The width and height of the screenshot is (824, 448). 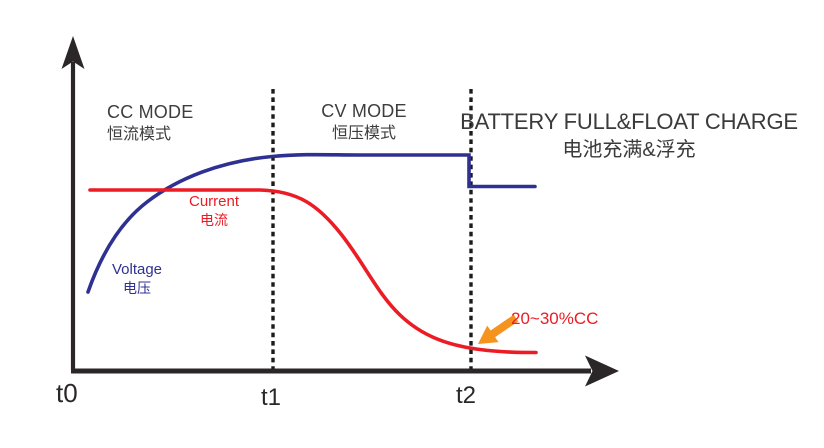 What do you see at coordinates (555, 318) in the screenshot?
I see `cc-tail-annotation: 20~30%CC` at bounding box center [555, 318].